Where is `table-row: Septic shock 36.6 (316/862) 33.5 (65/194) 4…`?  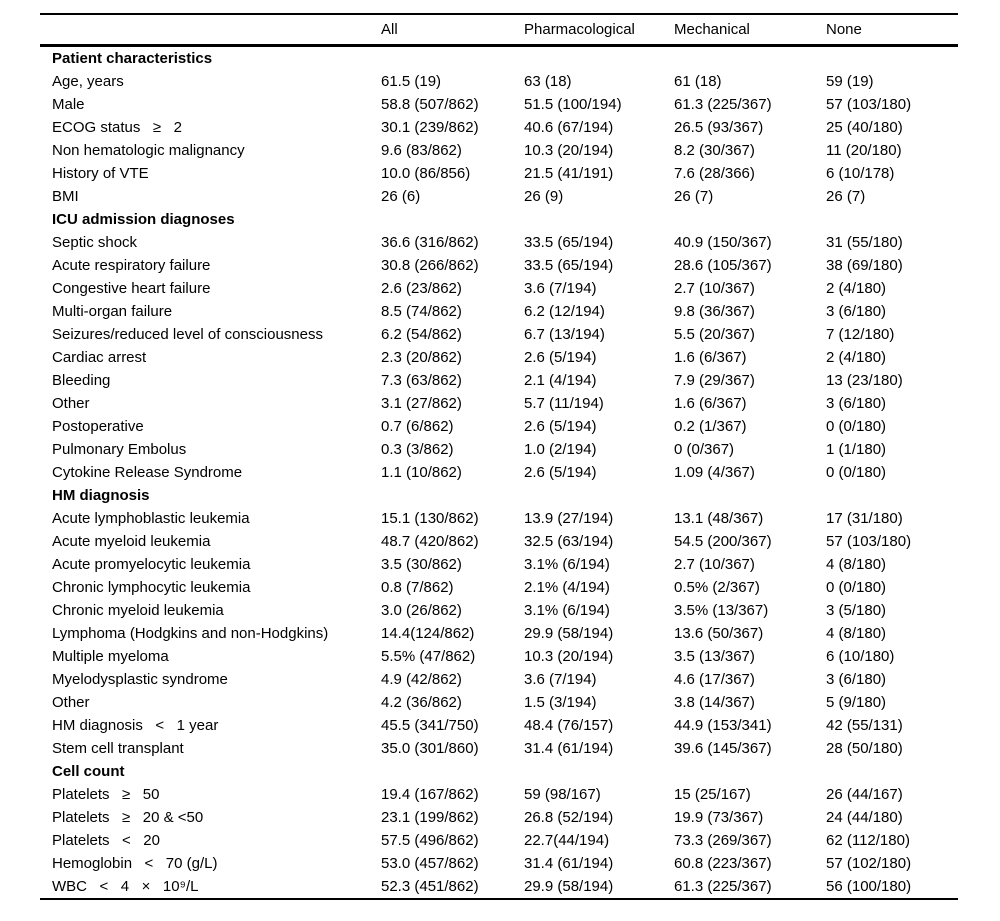 table-row: Septic shock 36.6 (316/862) 33.5 (65/194) 4… is located at coordinates (499, 242).